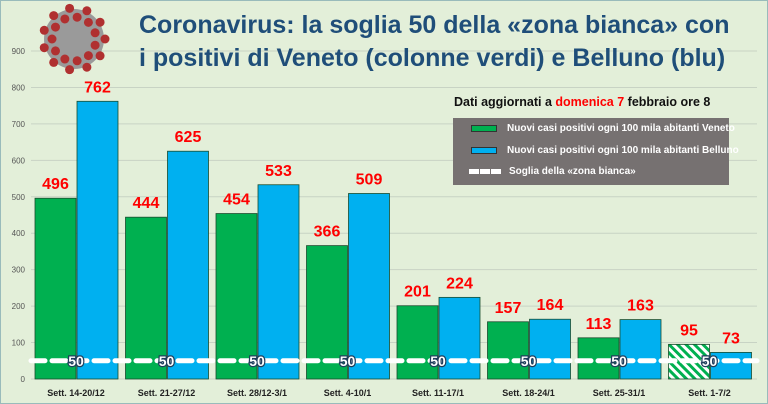  I want to click on legend-swatch-veneto, so click(484, 128).